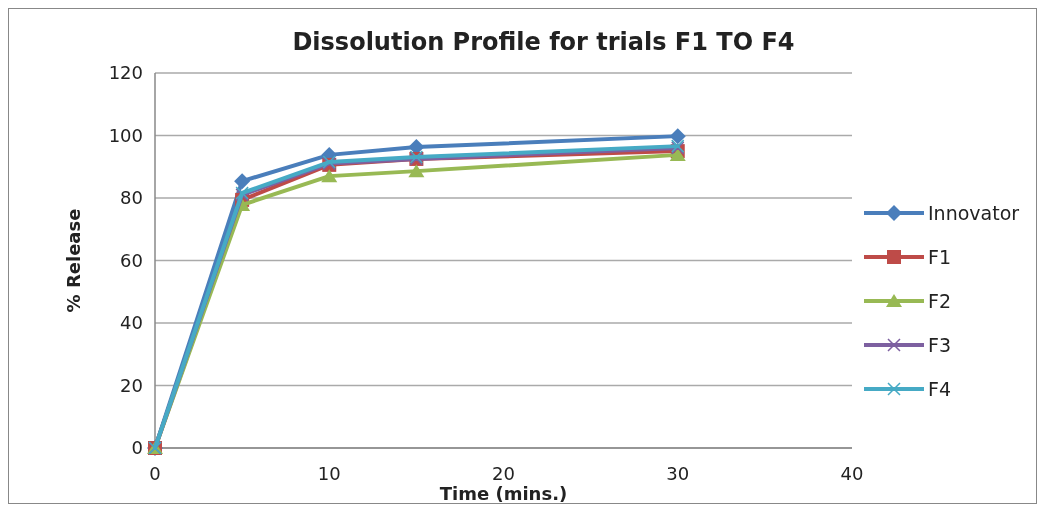  What do you see at coordinates (131, 323) in the screenshot?
I see `y-tick-label: 40` at bounding box center [131, 323].